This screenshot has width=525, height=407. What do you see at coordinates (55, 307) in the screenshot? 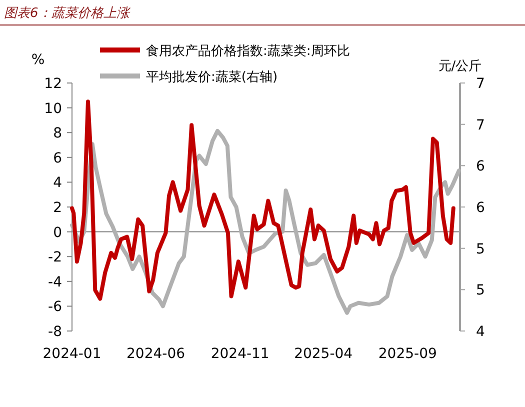
I see `y-tick-label: -6` at bounding box center [55, 307].